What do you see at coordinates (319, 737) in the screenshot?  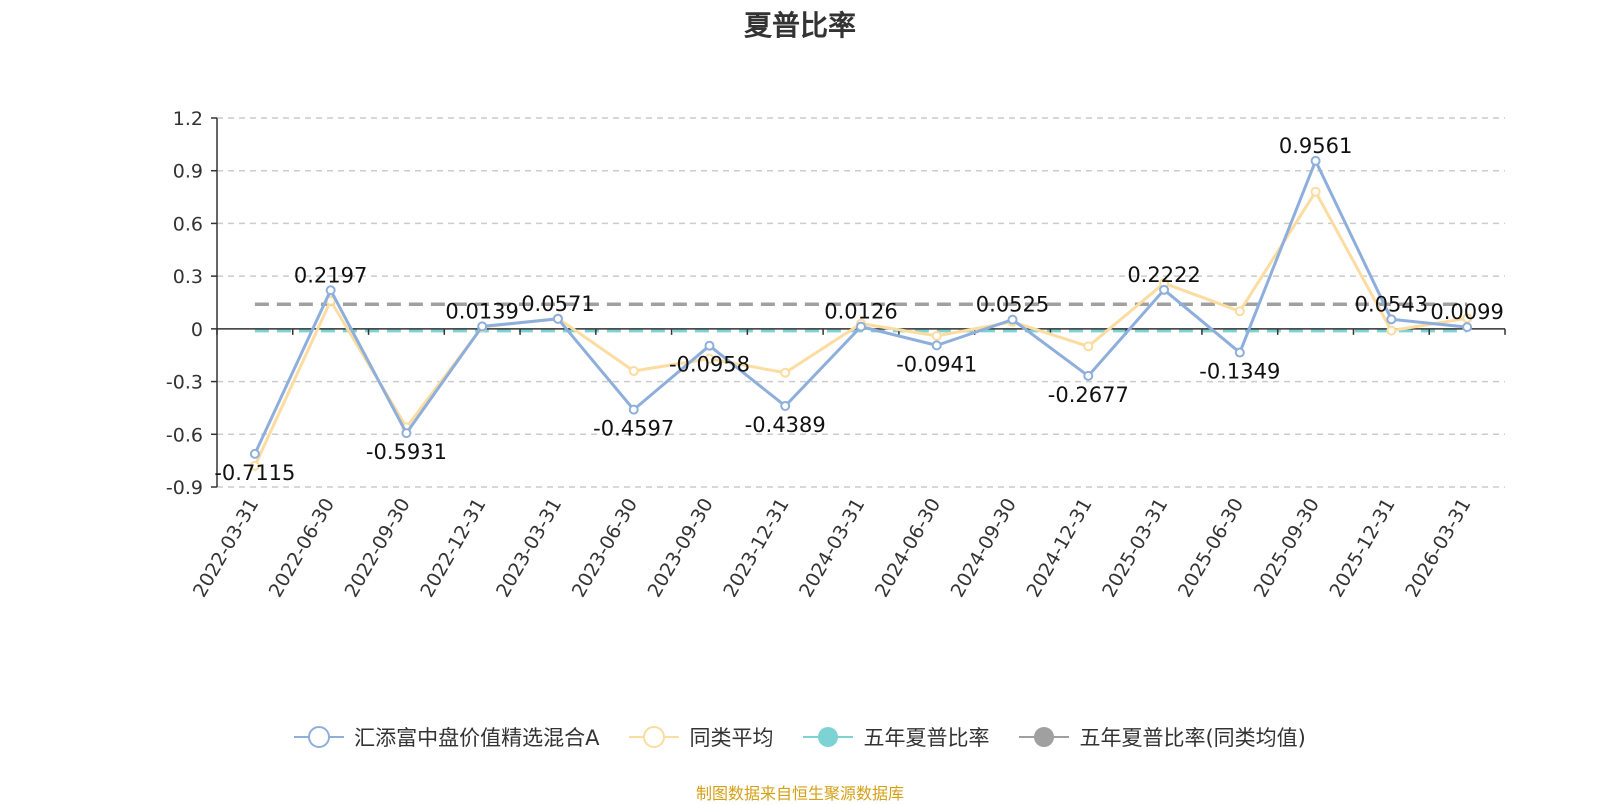 I see `legend-fund-icon` at bounding box center [319, 737].